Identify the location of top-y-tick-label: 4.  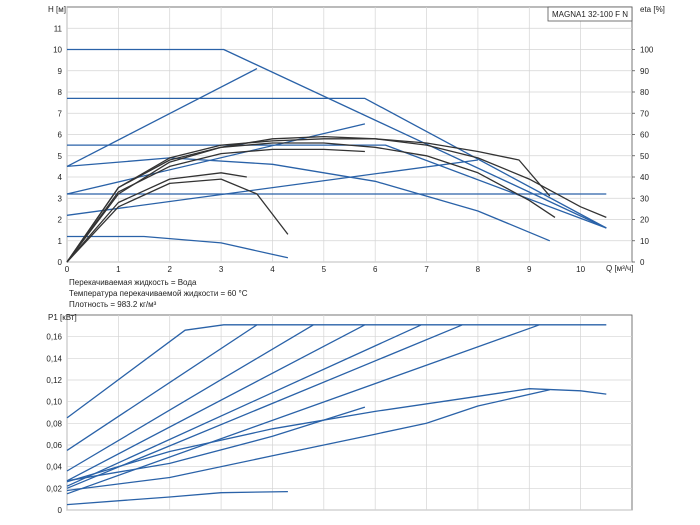
(60, 177).